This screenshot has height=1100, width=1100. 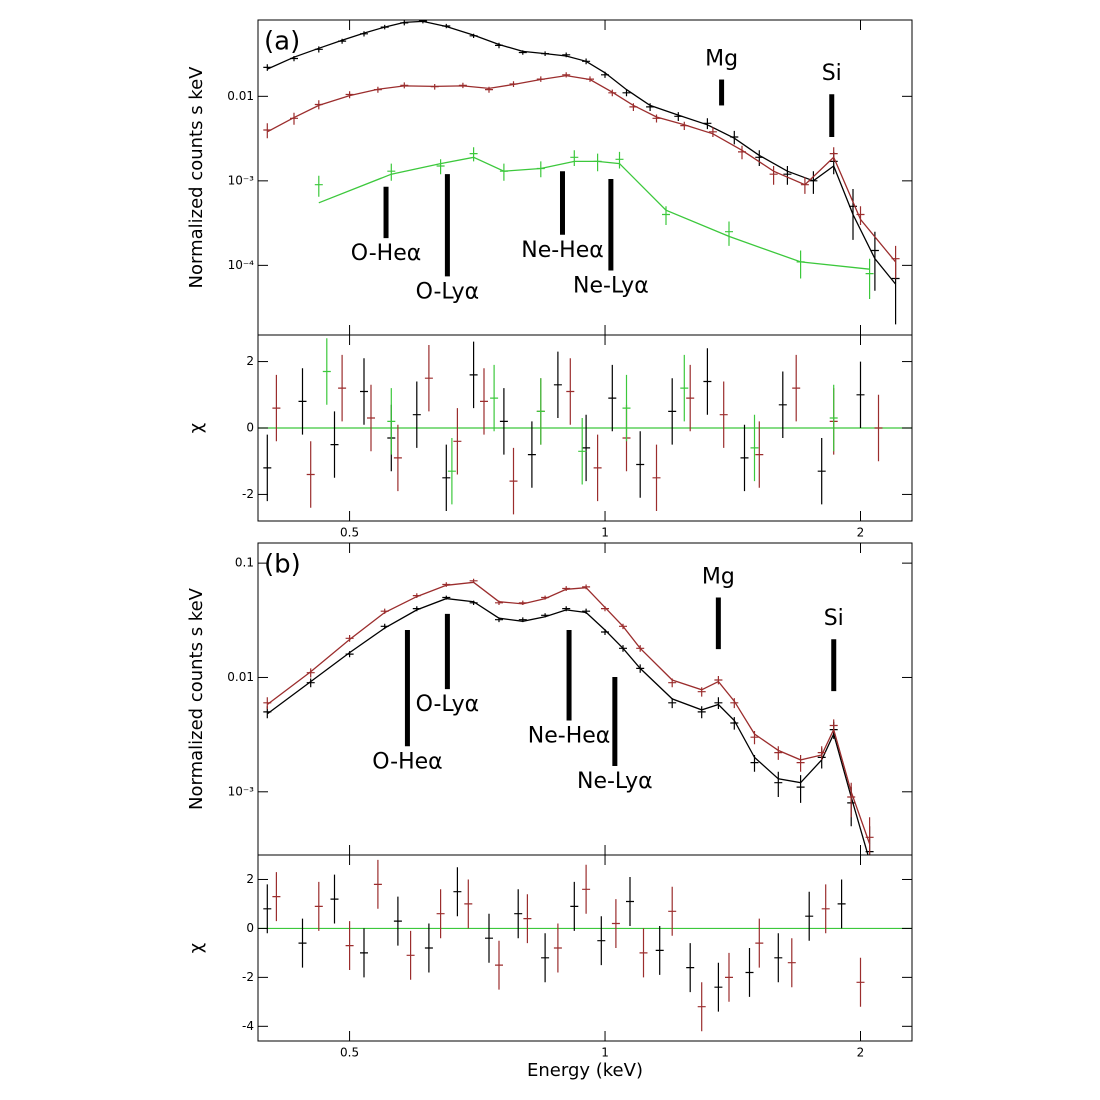 What do you see at coordinates (244, 563) in the screenshot?
I see `y-tick-label: 0.1` at bounding box center [244, 563].